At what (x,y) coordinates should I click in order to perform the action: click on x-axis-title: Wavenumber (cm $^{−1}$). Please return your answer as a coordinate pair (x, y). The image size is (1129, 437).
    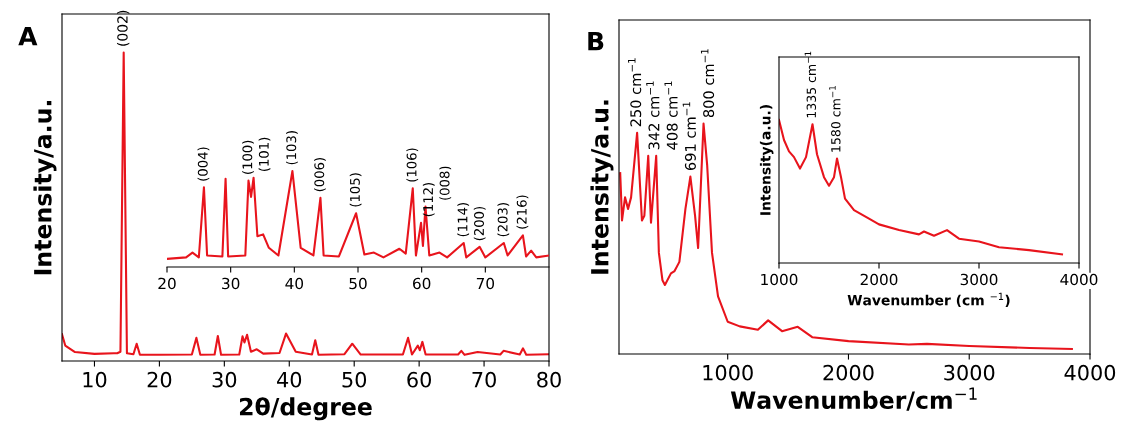
    Looking at the image, I should click on (928, 300).